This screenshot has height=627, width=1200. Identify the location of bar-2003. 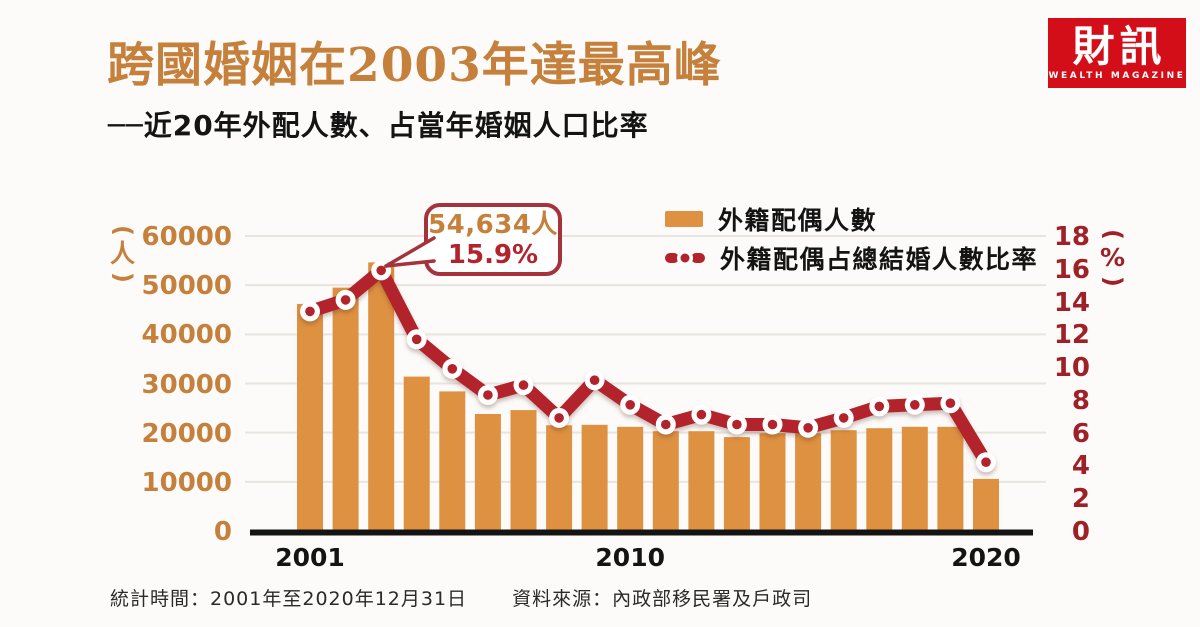
(381, 398).